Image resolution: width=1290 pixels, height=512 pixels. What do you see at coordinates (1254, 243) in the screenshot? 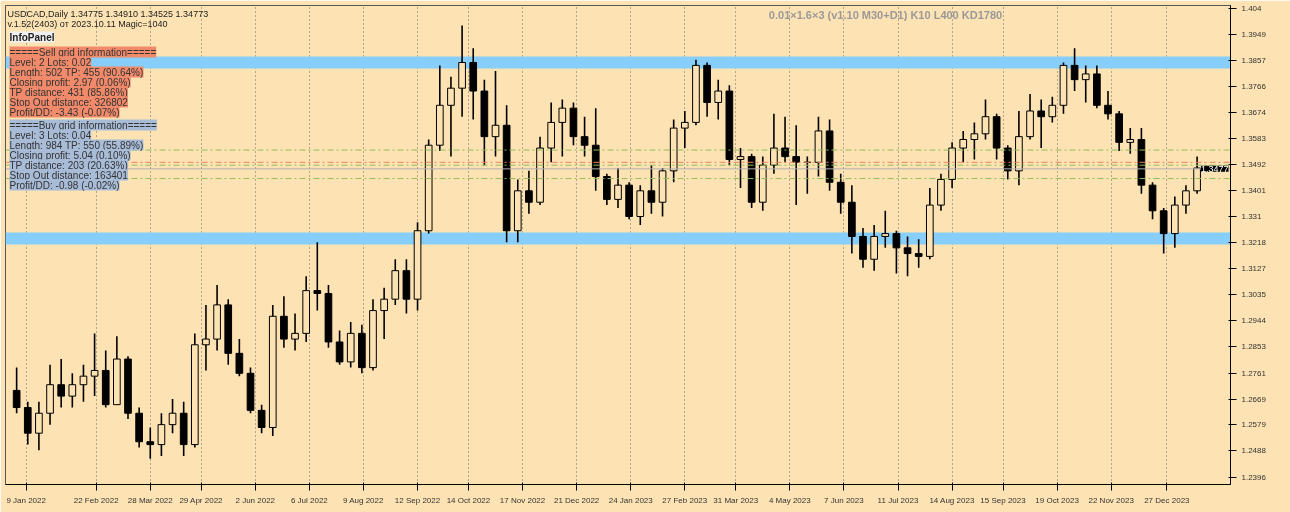
I see `y-tick-label: 1.3218` at bounding box center [1254, 243].